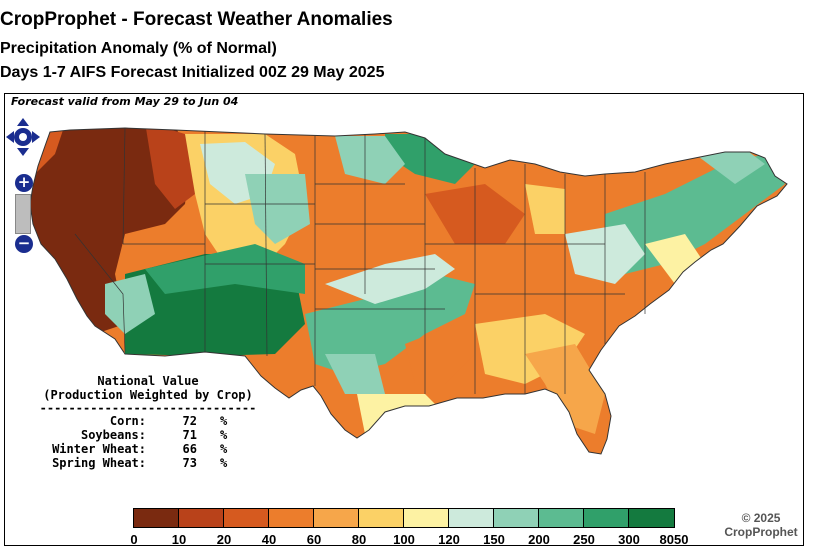 The image size is (813, 552). Describe the element at coordinates (359, 539) in the screenshot. I see `legend-tick-label: 80` at that location.